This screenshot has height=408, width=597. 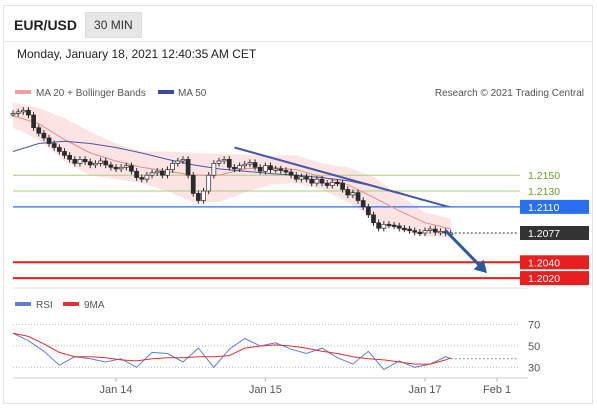 I want to click on credit-text: Research © 2021 Trading Central, so click(x=509, y=93).